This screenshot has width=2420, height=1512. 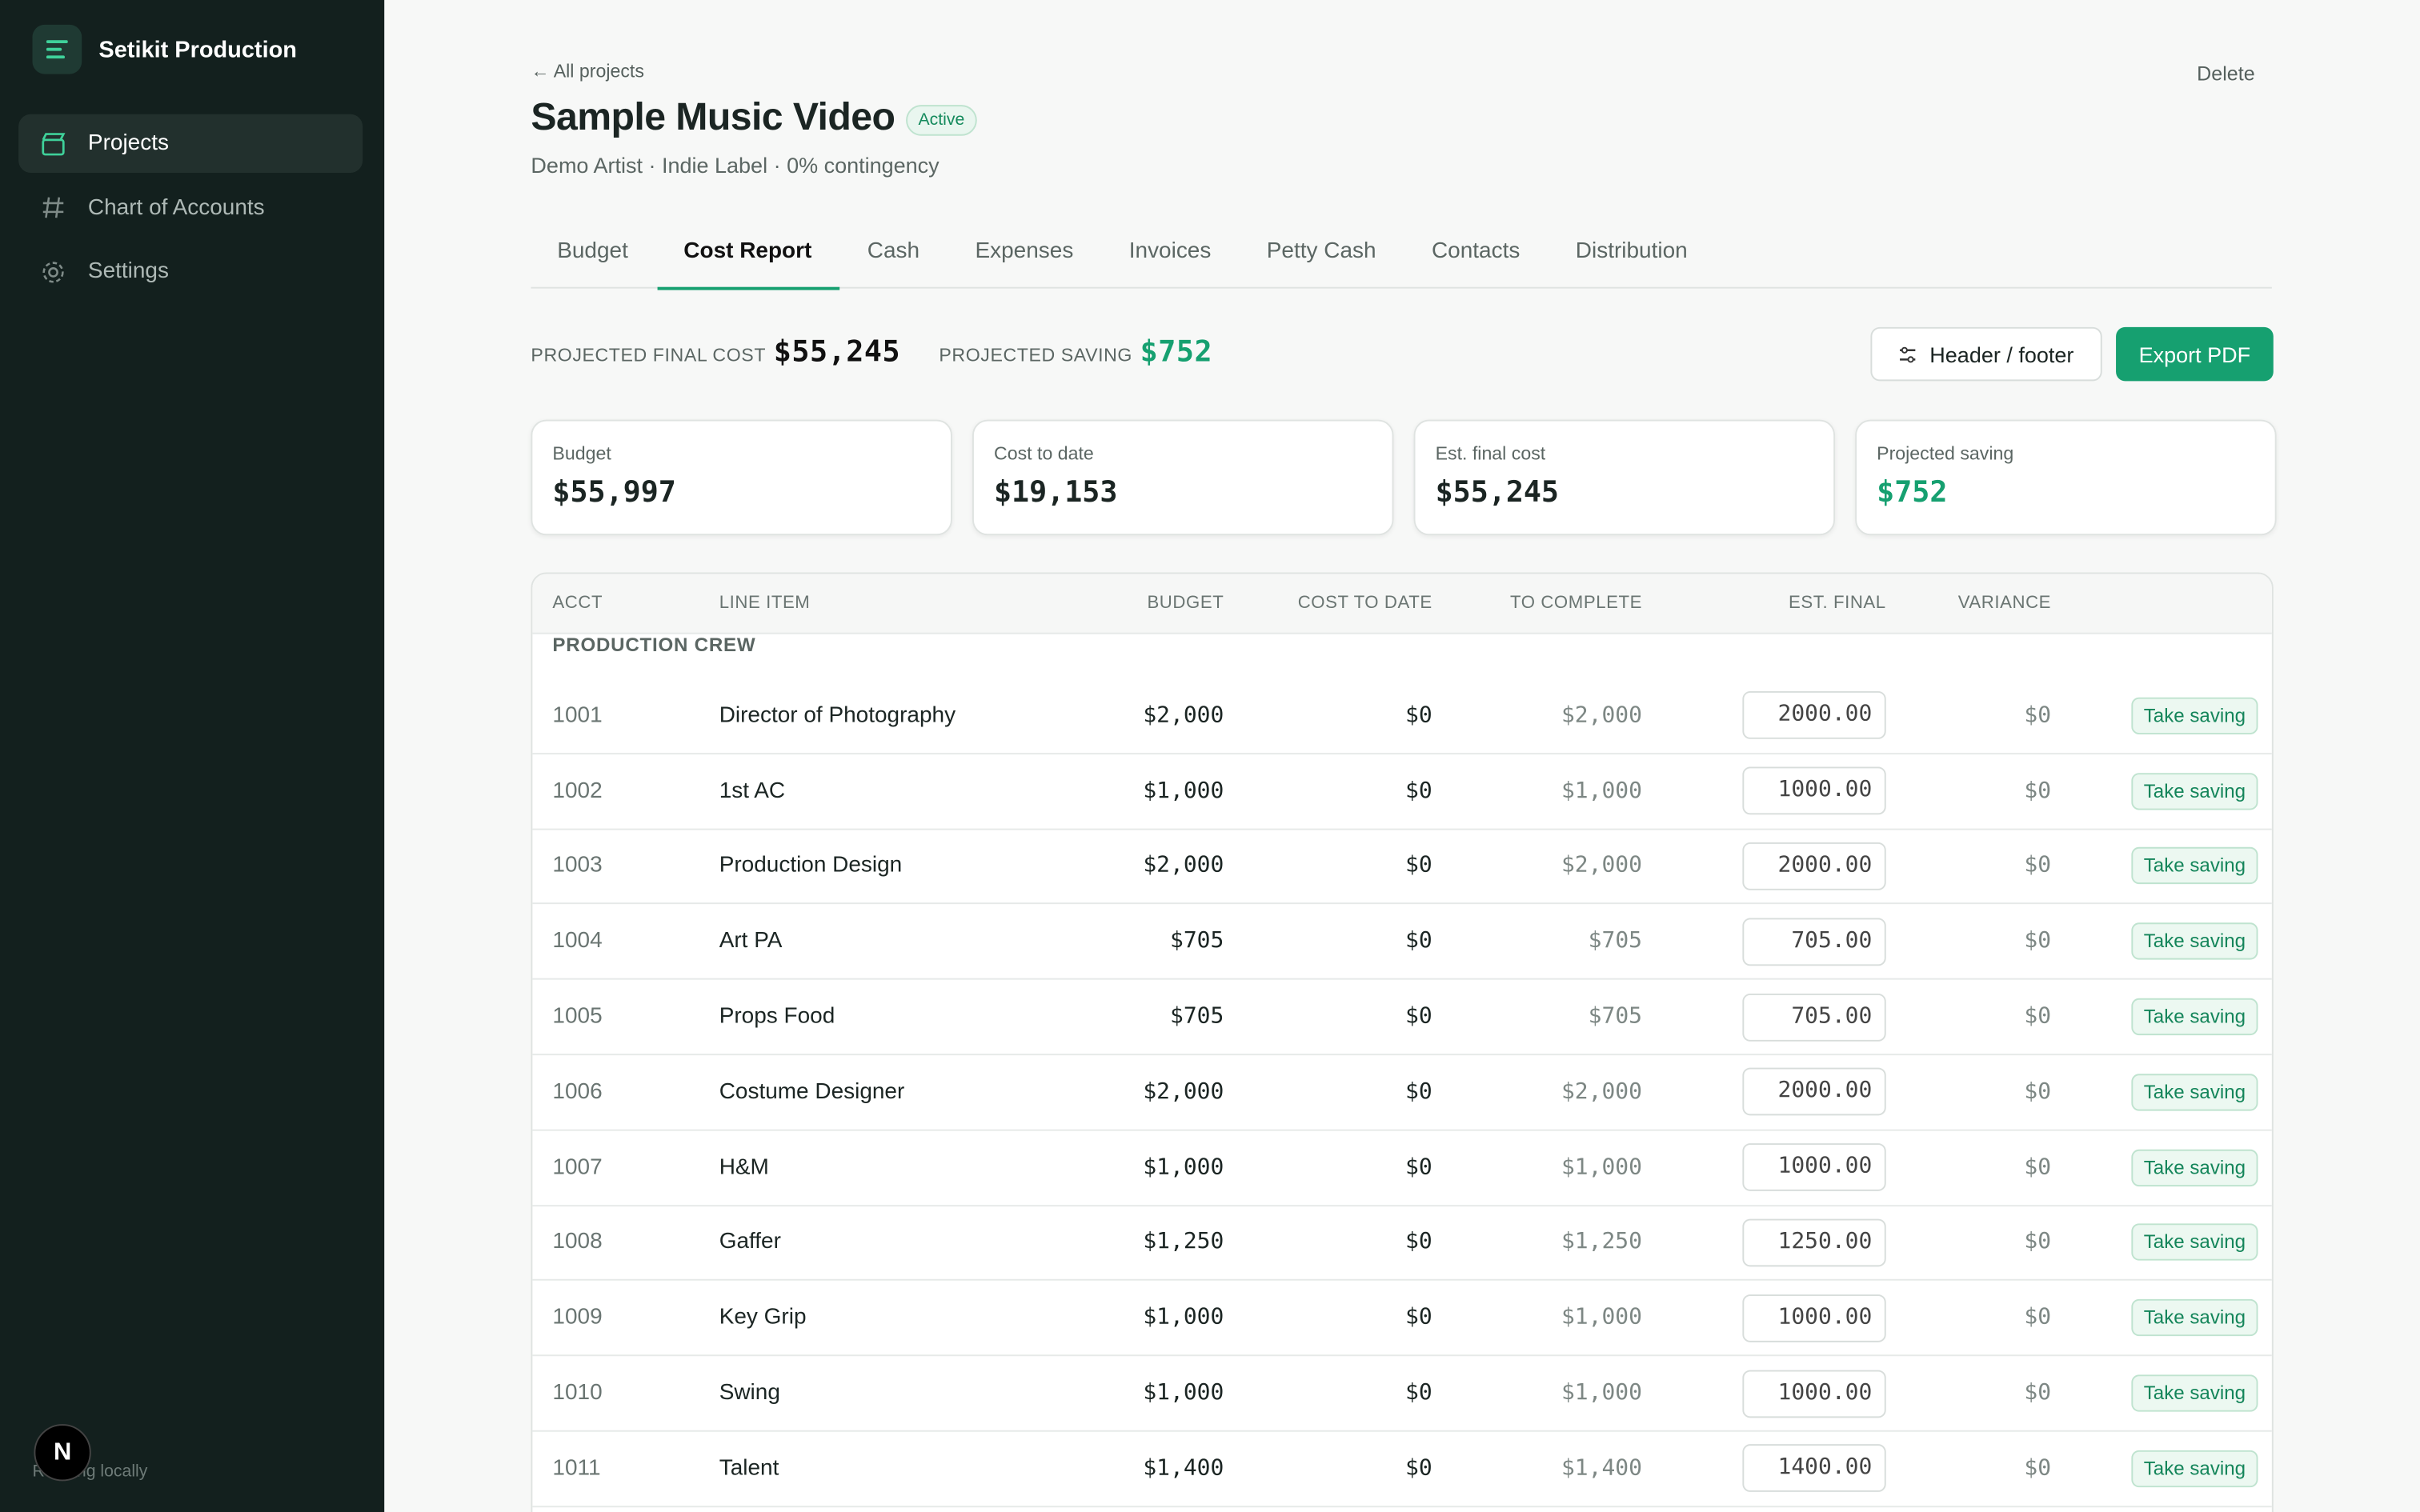 I want to click on cell: 1007, so click(x=577, y=1167).